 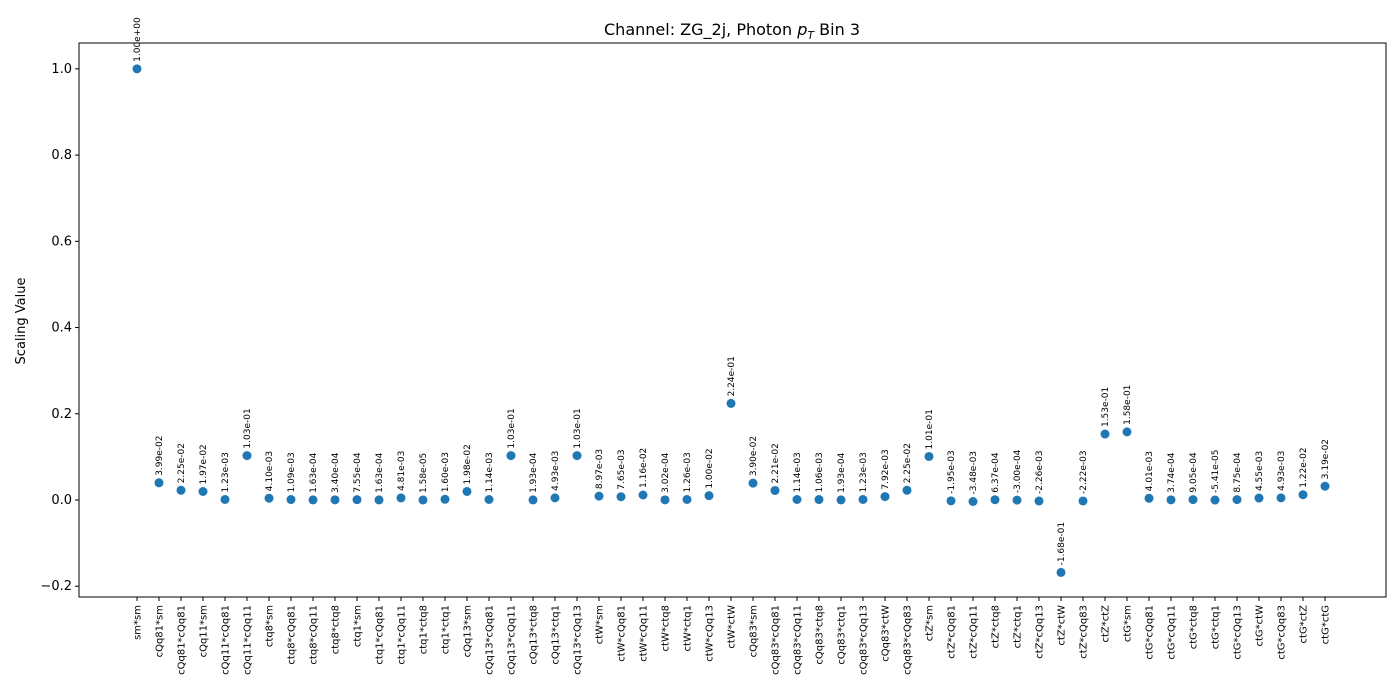 What do you see at coordinates (1128, 623) in the screenshot?
I see `x-tick-label: ctG*sm` at bounding box center [1128, 623].